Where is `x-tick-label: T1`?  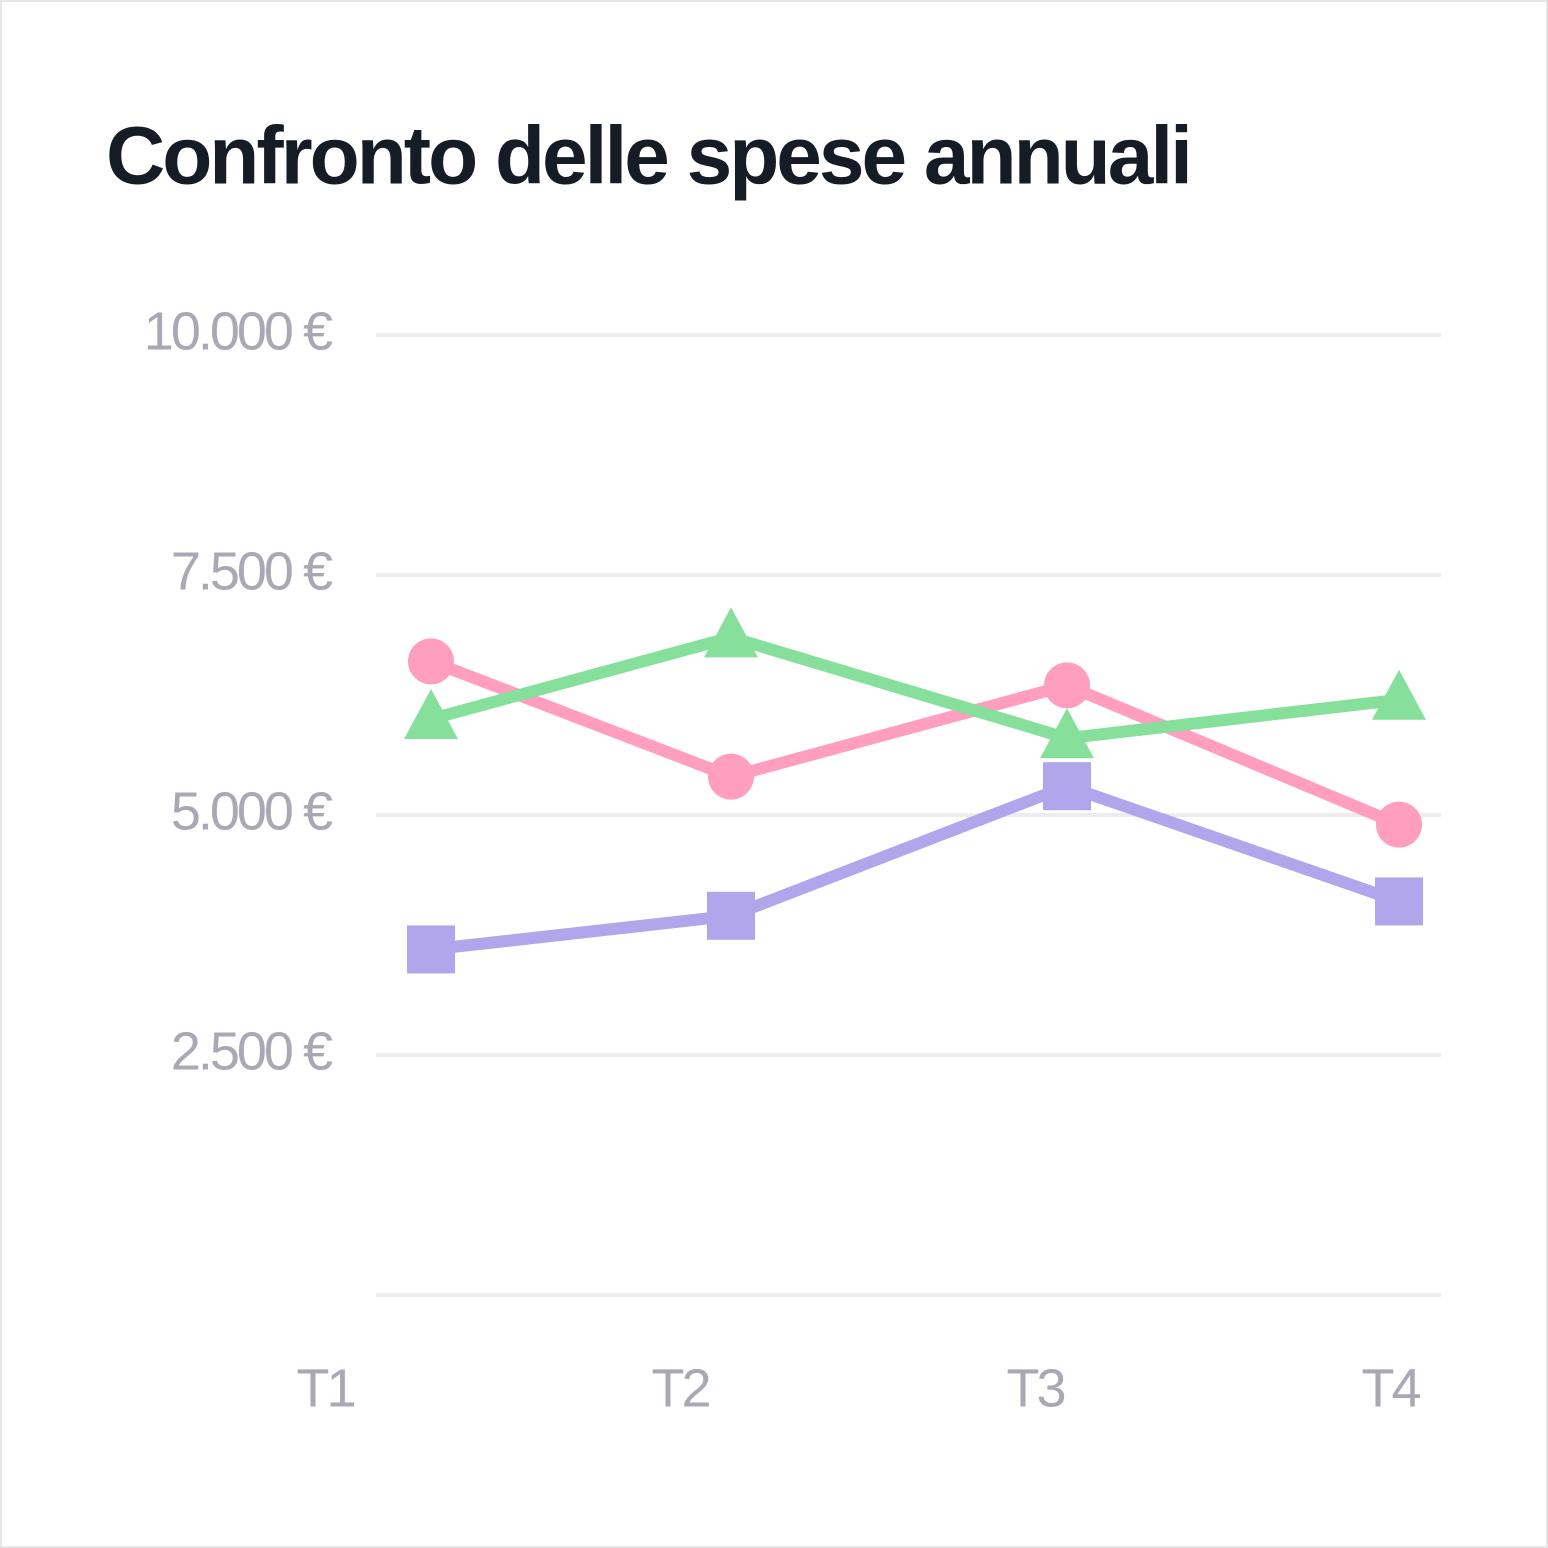
x-tick-label: T1 is located at coordinates (325, 1388).